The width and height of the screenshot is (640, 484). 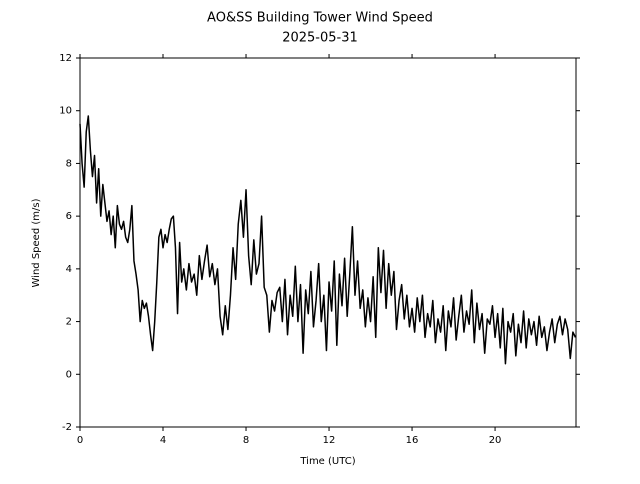 What do you see at coordinates (69, 163) in the screenshot?
I see `y-tick-label: 8` at bounding box center [69, 163].